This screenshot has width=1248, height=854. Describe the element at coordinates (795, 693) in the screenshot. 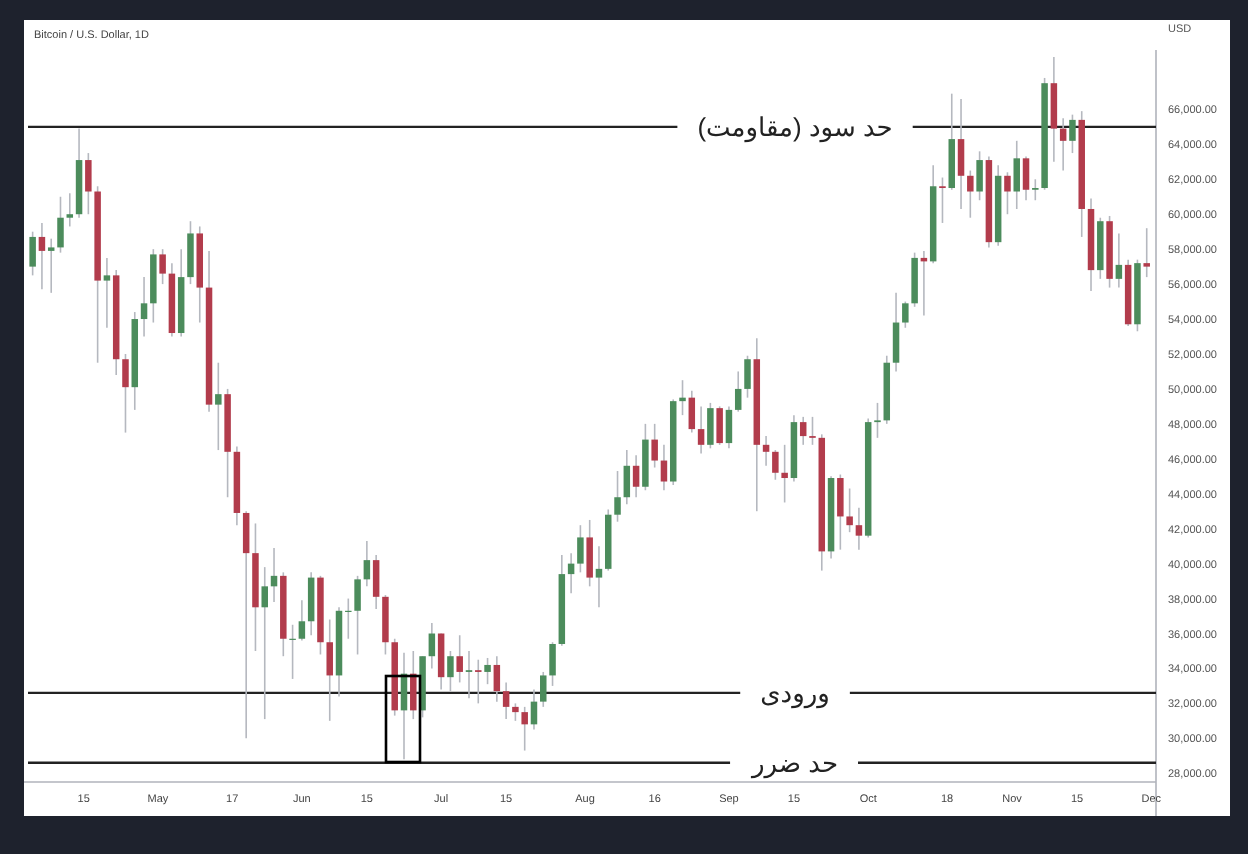

I see `ref-line-label: ورودی` at that location.